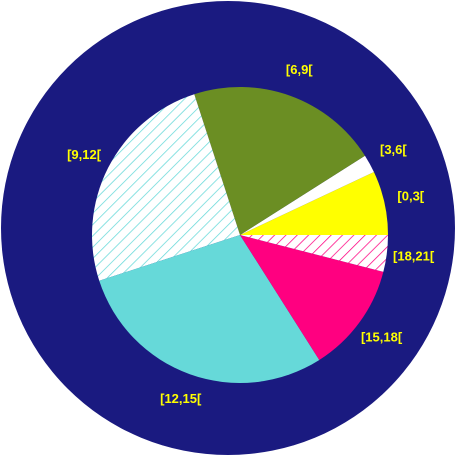 This screenshot has width=455, height=455. What do you see at coordinates (299, 69) in the screenshot?
I see `slice-label: [6,9[` at bounding box center [299, 69].